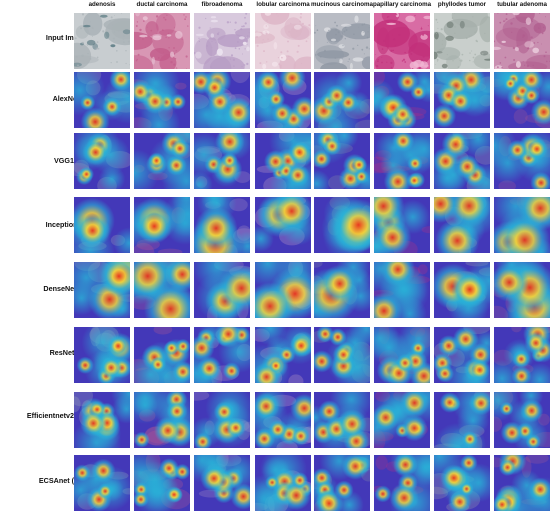 This screenshot has width=550, height=512. What do you see at coordinates (283, 100) in the screenshot?
I see `gradcam-heatmap-alexnet-lobular-carcinoma` at bounding box center [283, 100].